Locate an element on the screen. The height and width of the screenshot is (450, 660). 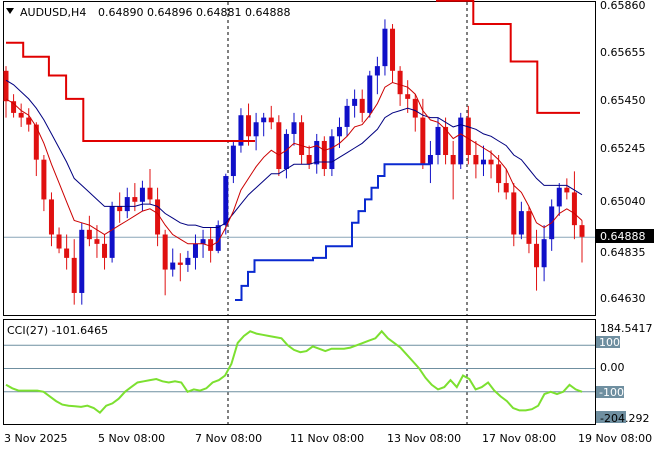
cci-indicator-label: CCI(27) -101.6465 is located at coordinates (57, 330).